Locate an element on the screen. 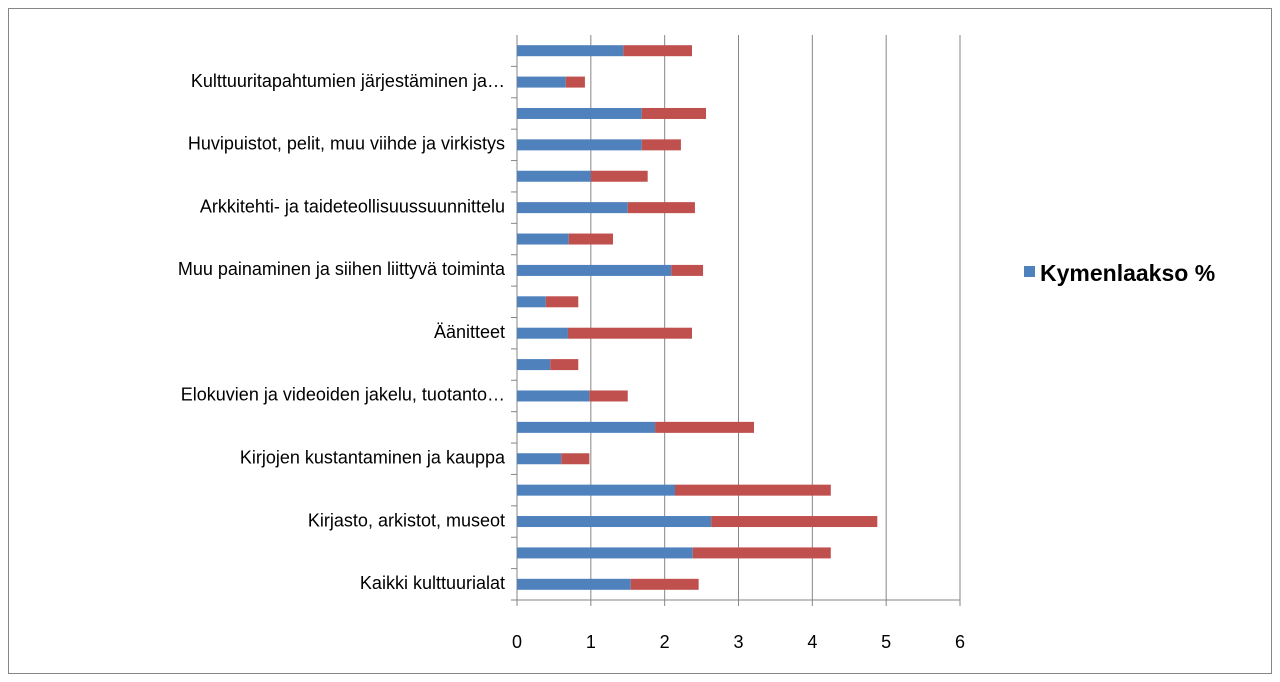  x-tick-label: 0 is located at coordinates (517, 642).